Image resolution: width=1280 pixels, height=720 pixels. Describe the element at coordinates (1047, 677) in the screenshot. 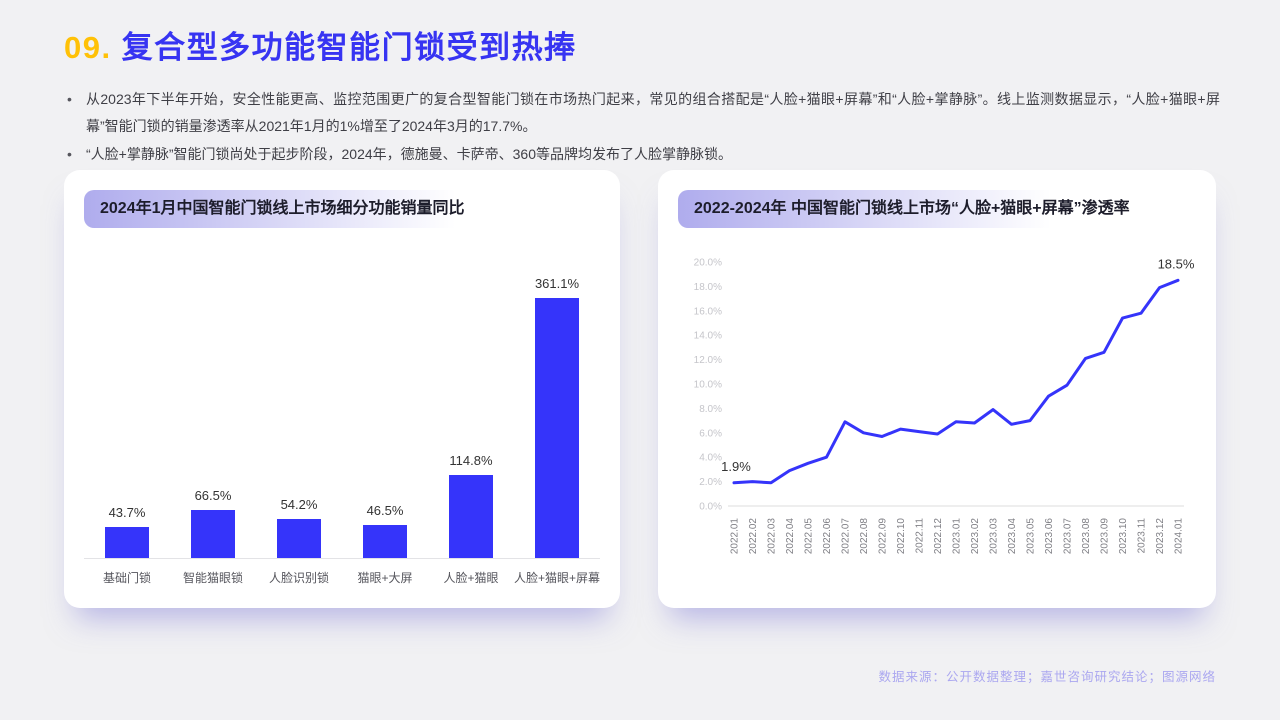

I see `data-source-note: 数据来源：公开数据整理；嘉世咨询研究结论；图源网络` at that location.